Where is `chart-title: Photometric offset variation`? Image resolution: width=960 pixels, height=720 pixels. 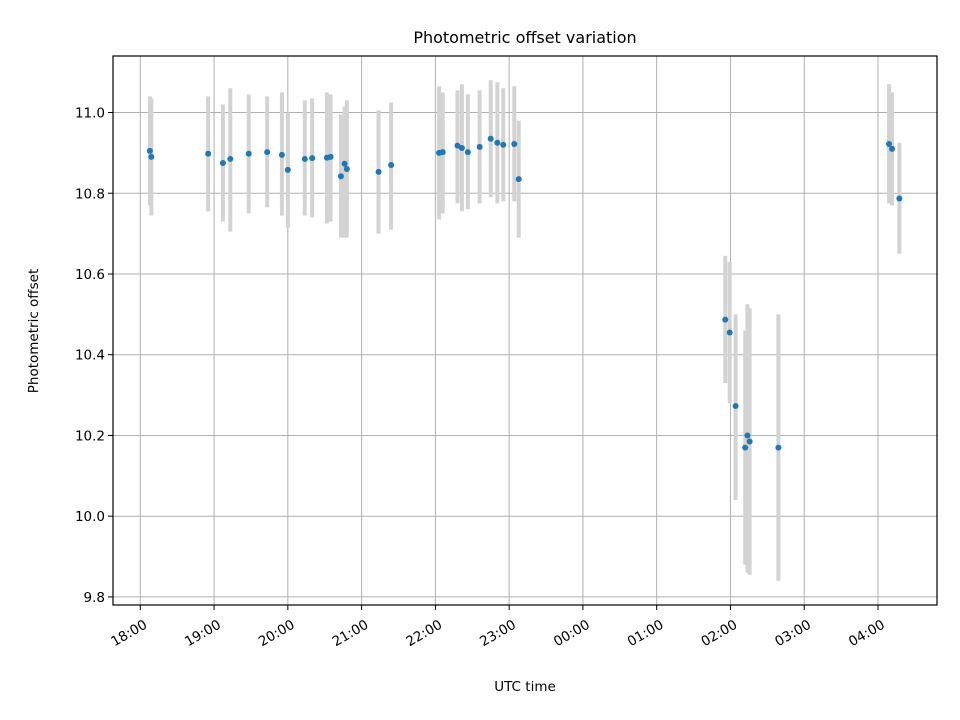 chart-title: Photometric offset variation is located at coordinates (524, 37).